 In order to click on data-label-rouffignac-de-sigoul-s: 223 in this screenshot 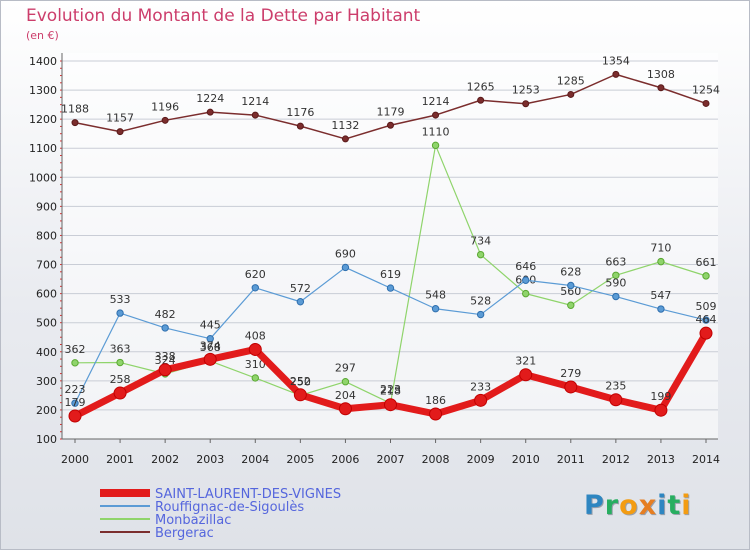, I will do `click(75, 389)`.